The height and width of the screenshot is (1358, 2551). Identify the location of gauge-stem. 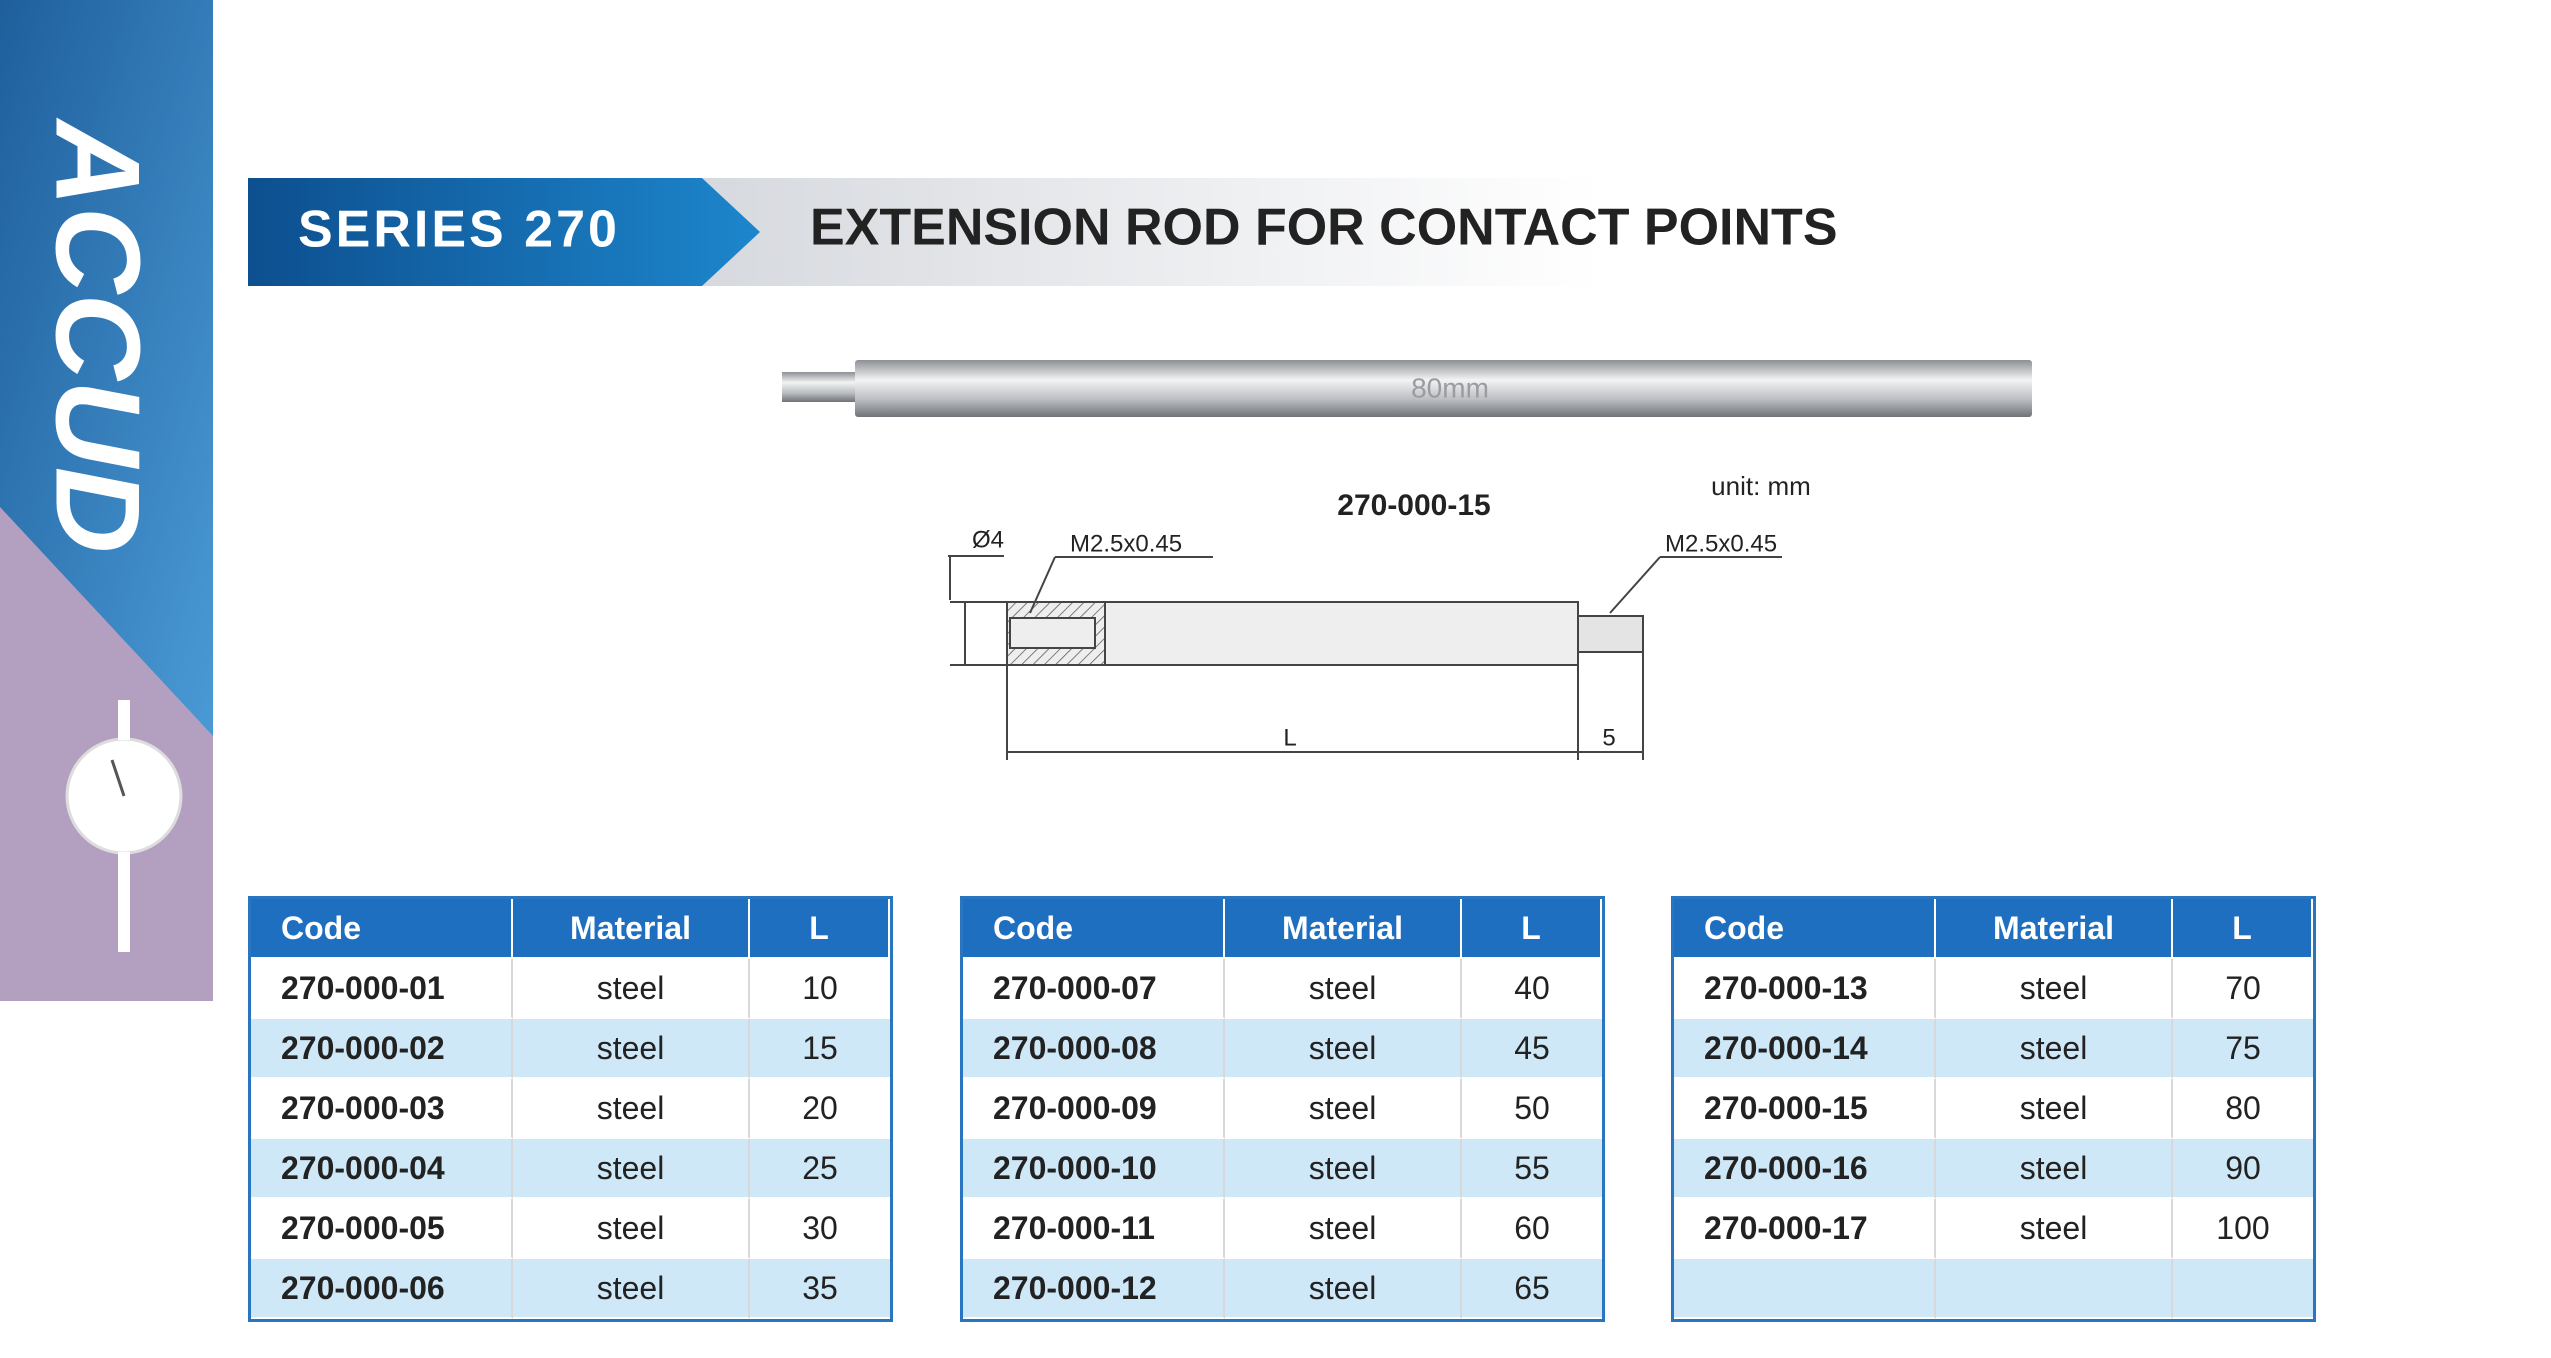
(124, 720).